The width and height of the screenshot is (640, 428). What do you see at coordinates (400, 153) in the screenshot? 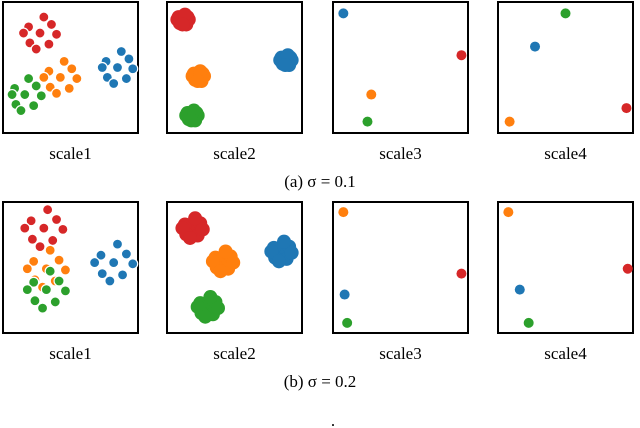
I see `panel-label: scale3` at bounding box center [400, 153].